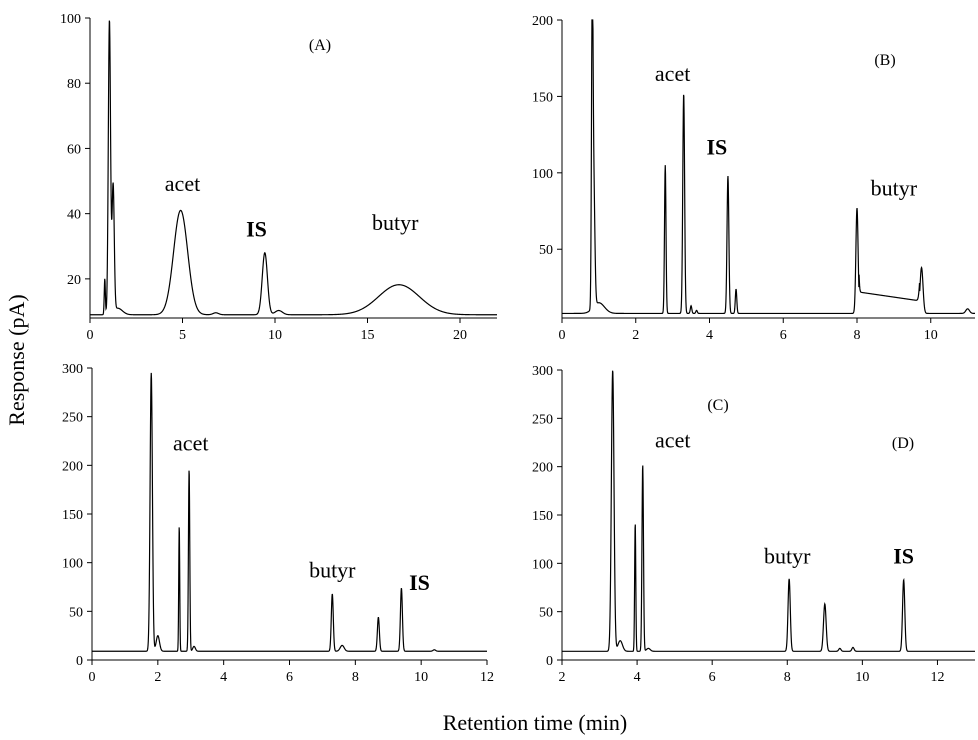  Describe the element at coordinates (74, 280) in the screenshot. I see `y-tick-label: 20` at that location.